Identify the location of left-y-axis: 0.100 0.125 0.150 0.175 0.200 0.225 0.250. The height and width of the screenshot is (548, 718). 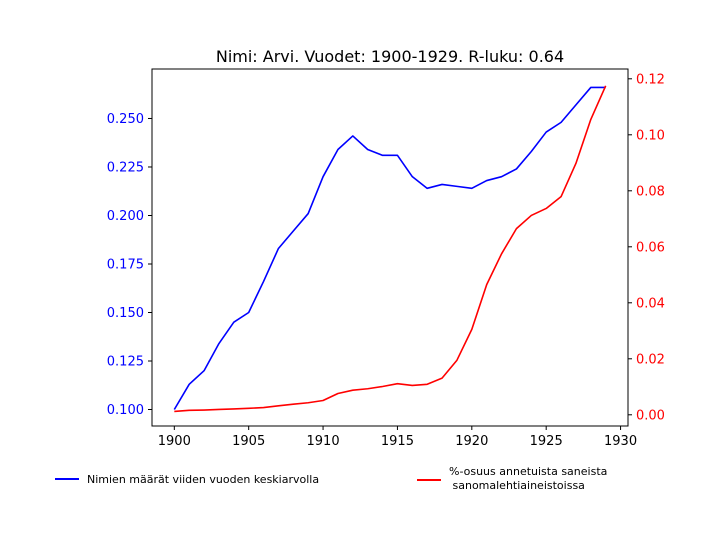
(129, 265).